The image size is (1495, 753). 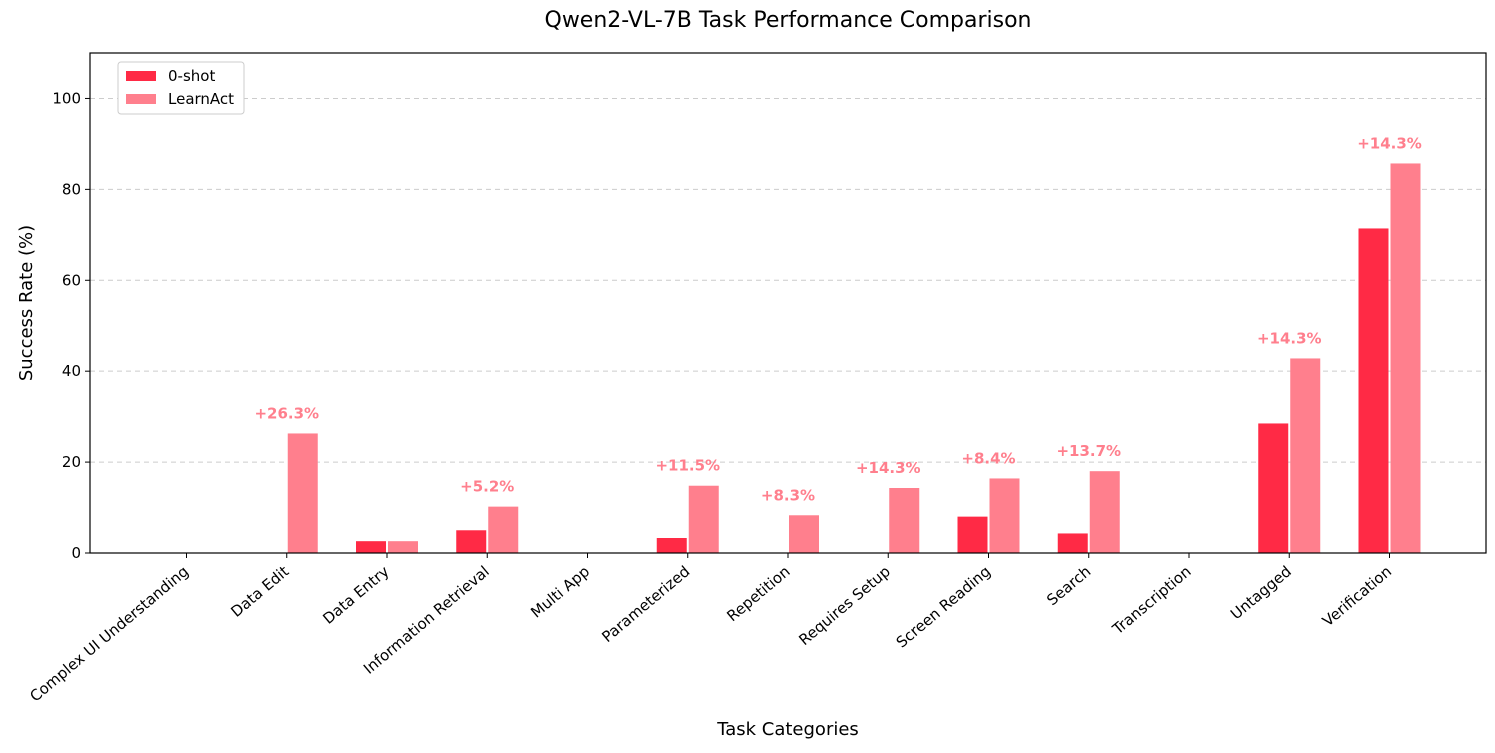 What do you see at coordinates (844, 605) in the screenshot?
I see `x-tick-label: Requires Setup` at bounding box center [844, 605].